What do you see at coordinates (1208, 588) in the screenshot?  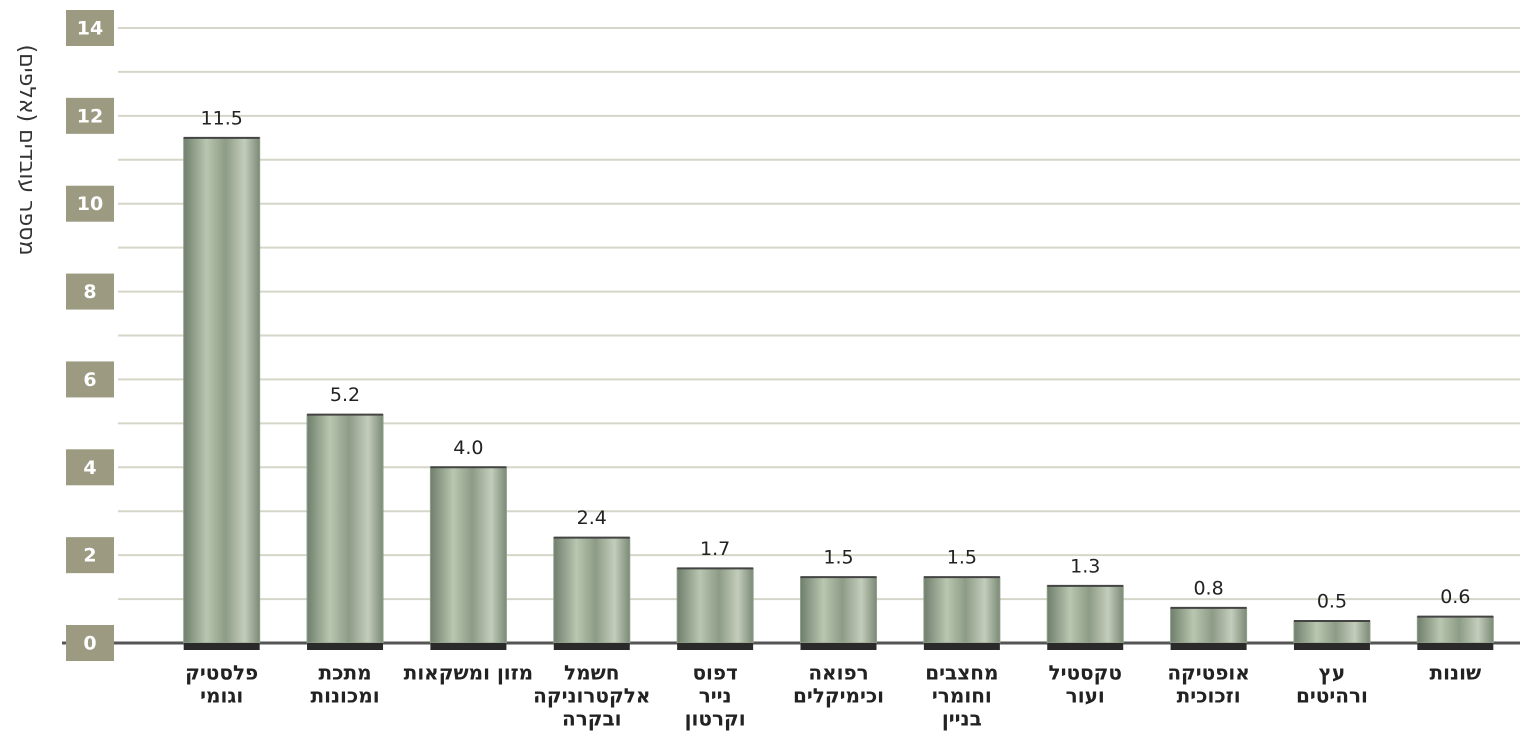 I see `value-label: 0.8` at bounding box center [1208, 588].